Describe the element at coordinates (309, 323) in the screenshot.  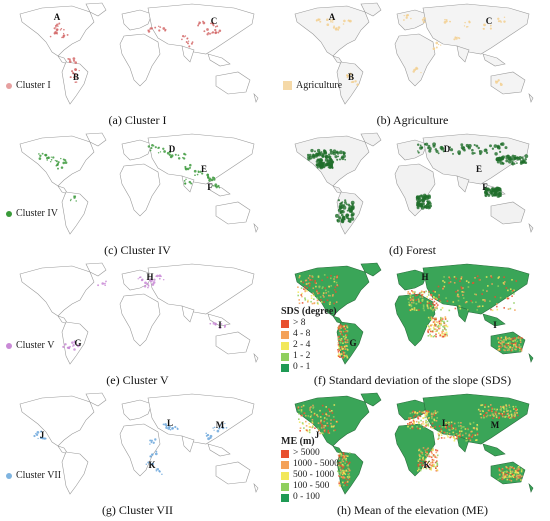
I see `sds-legend-row: > 8` at that location.